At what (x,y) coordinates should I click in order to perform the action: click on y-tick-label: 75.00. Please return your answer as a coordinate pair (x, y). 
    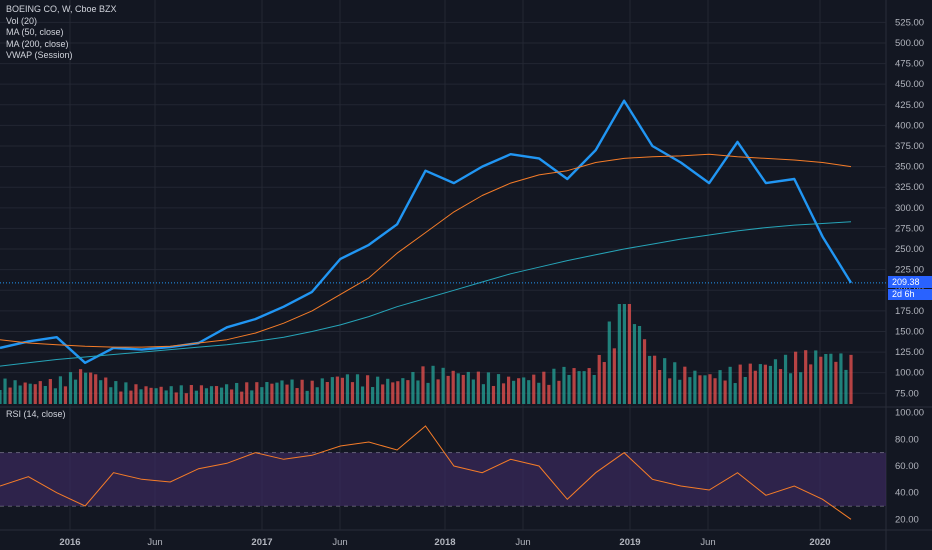
    Looking at the image, I should click on (907, 393).